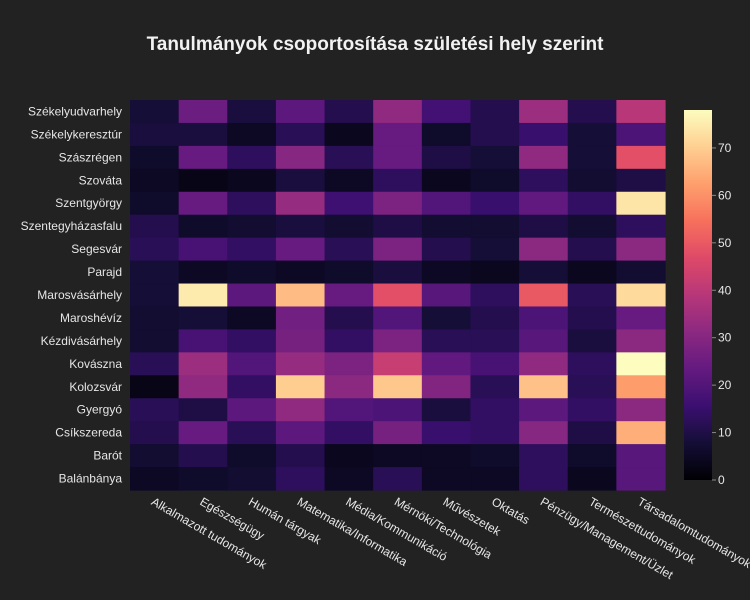  Describe the element at coordinates (75, 111) in the screenshot. I see `y-tick-label: Székelyudvarhely` at that location.